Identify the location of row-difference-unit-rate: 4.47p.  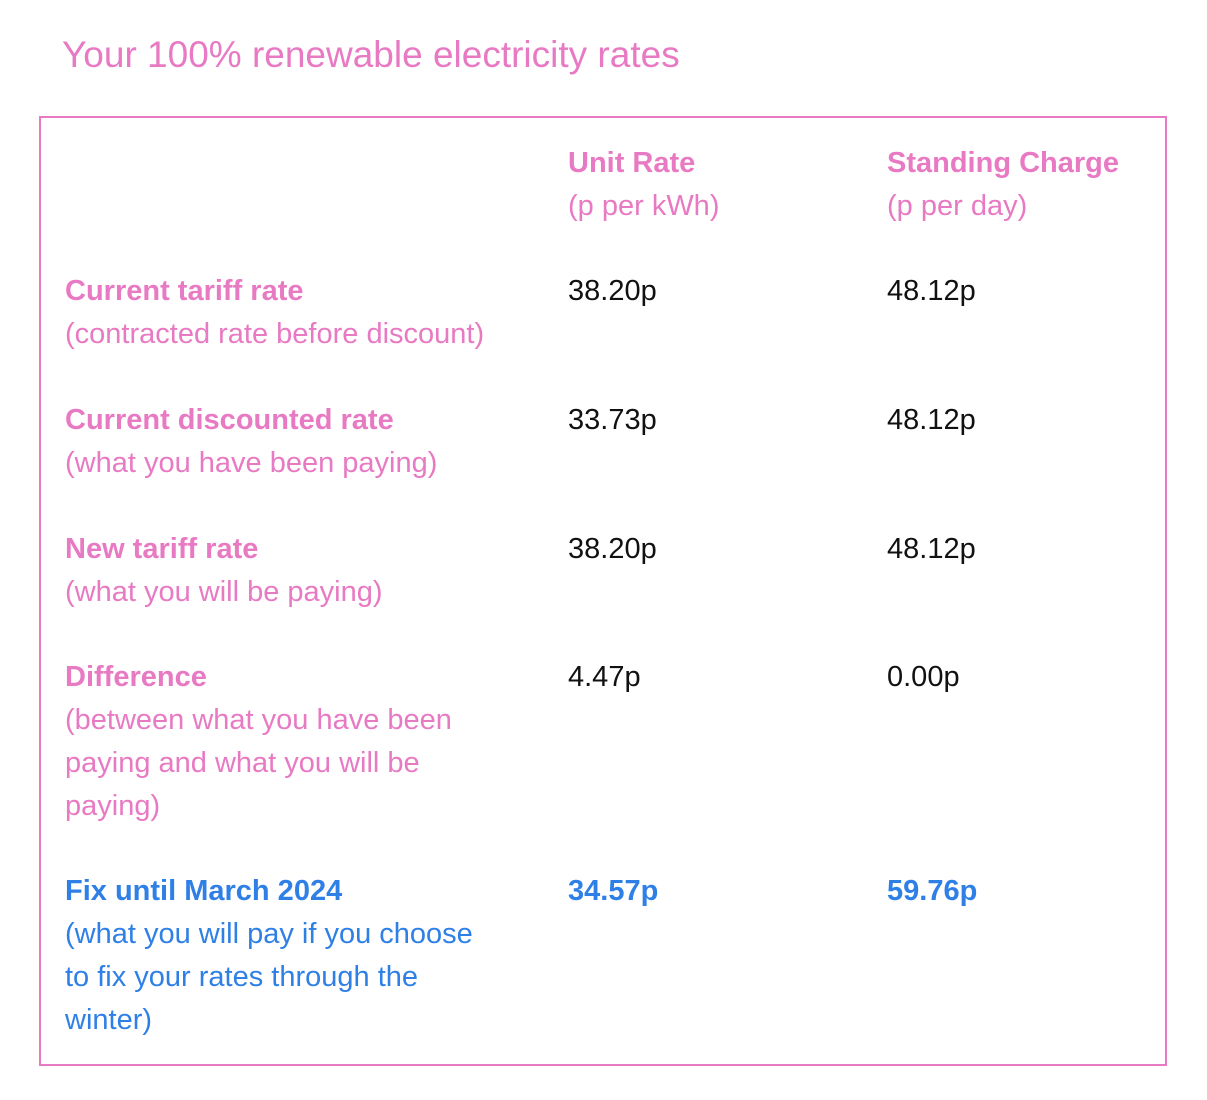
(604, 677).